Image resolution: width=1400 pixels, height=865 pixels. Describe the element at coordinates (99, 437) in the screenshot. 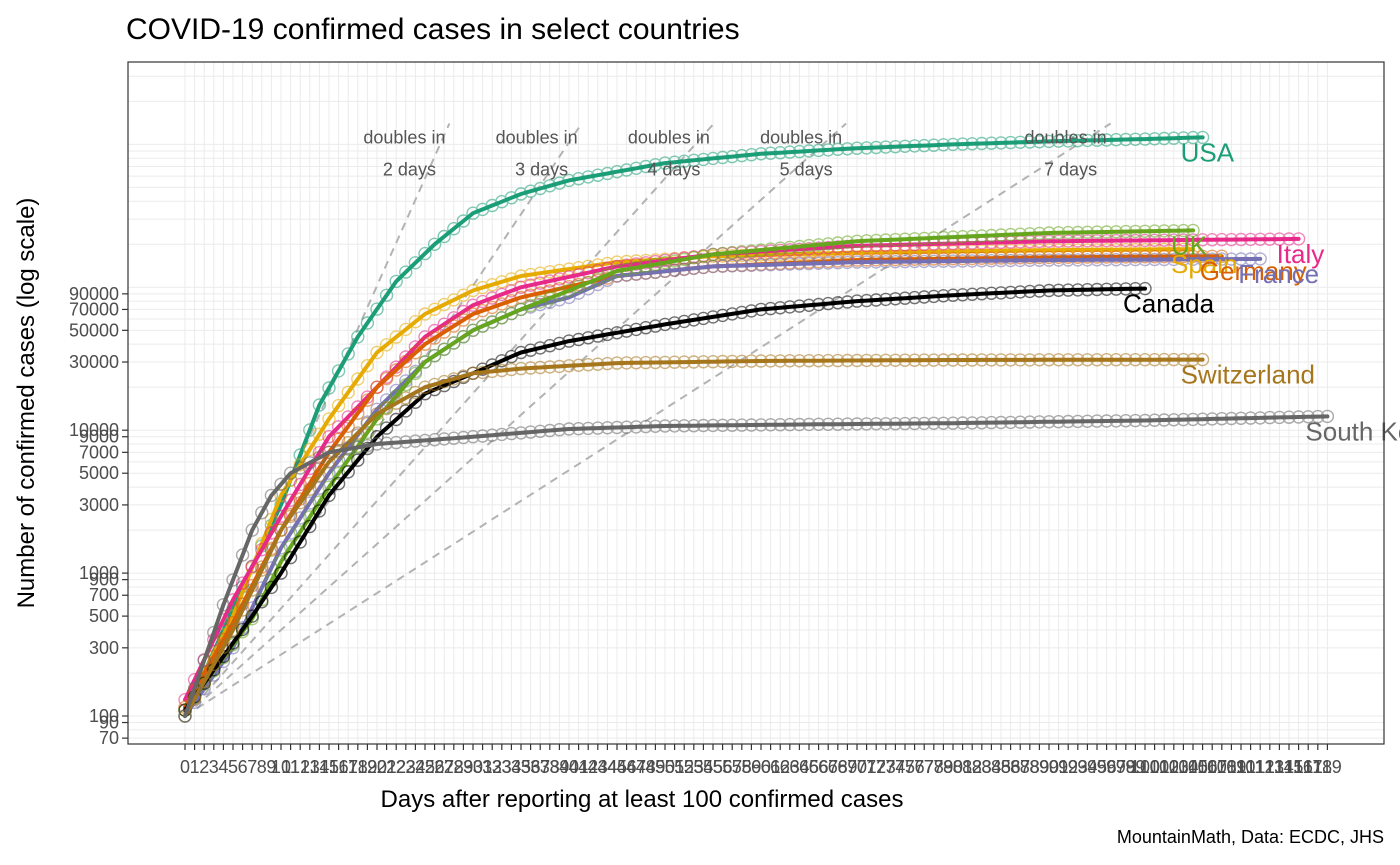

I see `y-tick-label: 9000` at that location.